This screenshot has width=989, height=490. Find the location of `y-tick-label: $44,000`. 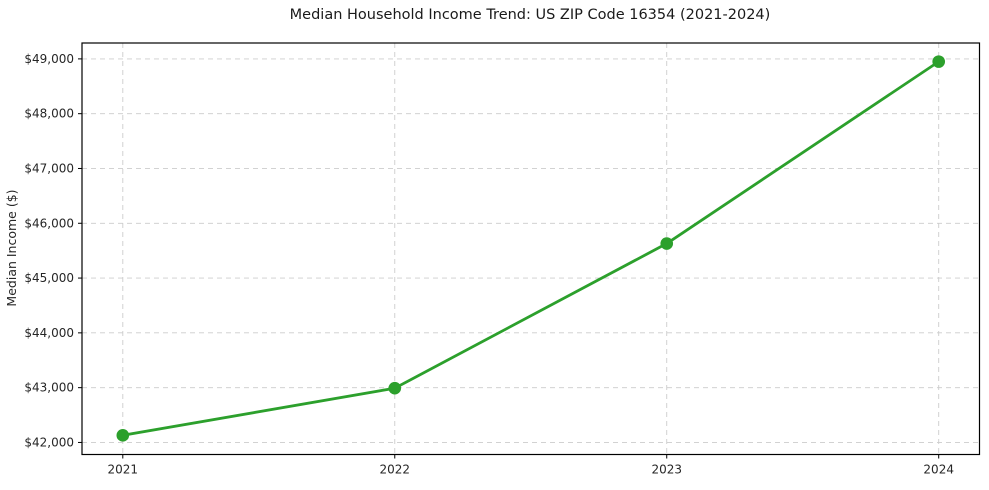

y-tick-label: $44,000 is located at coordinates (49, 333).